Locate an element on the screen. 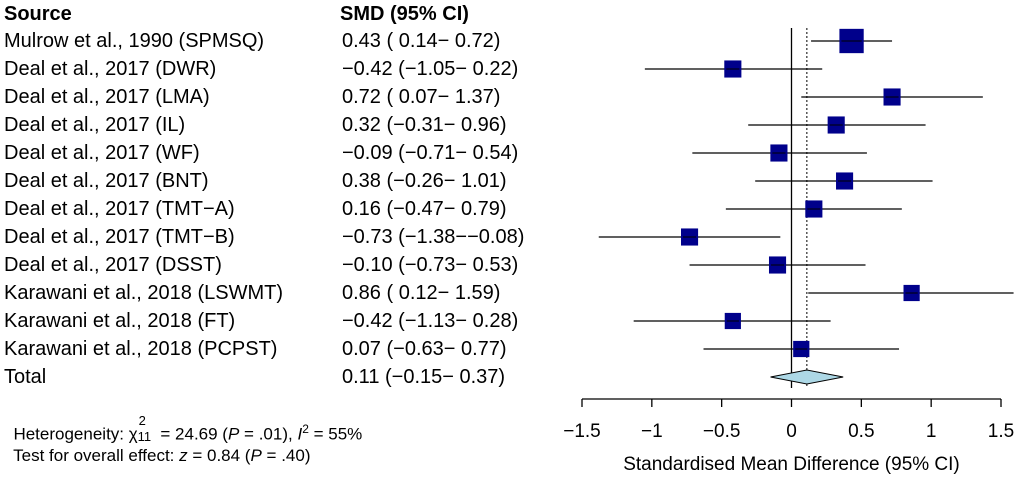  x-tick-label: −0.5 is located at coordinates (722, 431).